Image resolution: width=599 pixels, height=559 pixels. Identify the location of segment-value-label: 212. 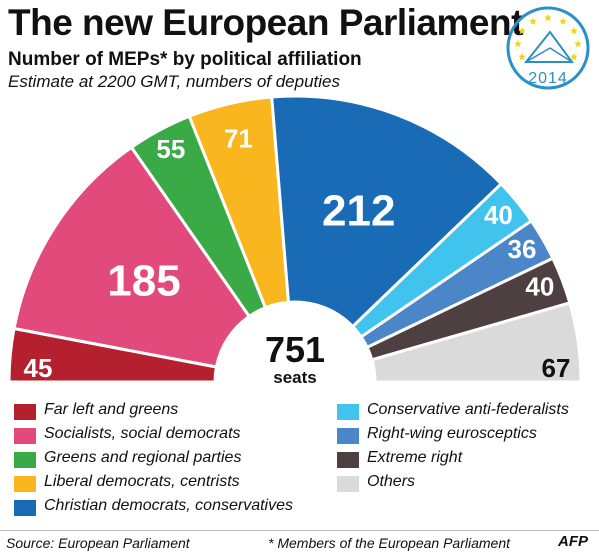
(358, 210).